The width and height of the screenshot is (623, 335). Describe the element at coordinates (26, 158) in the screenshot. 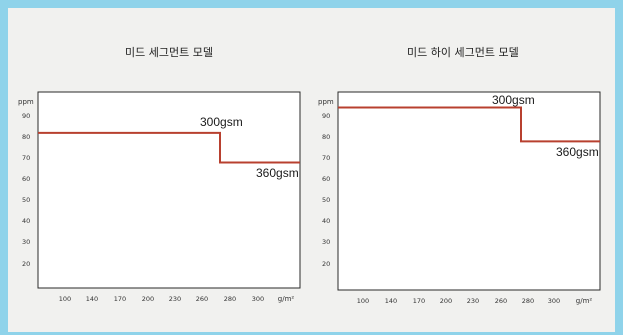

I see `chart-1-ytick-label: 70` at that location.